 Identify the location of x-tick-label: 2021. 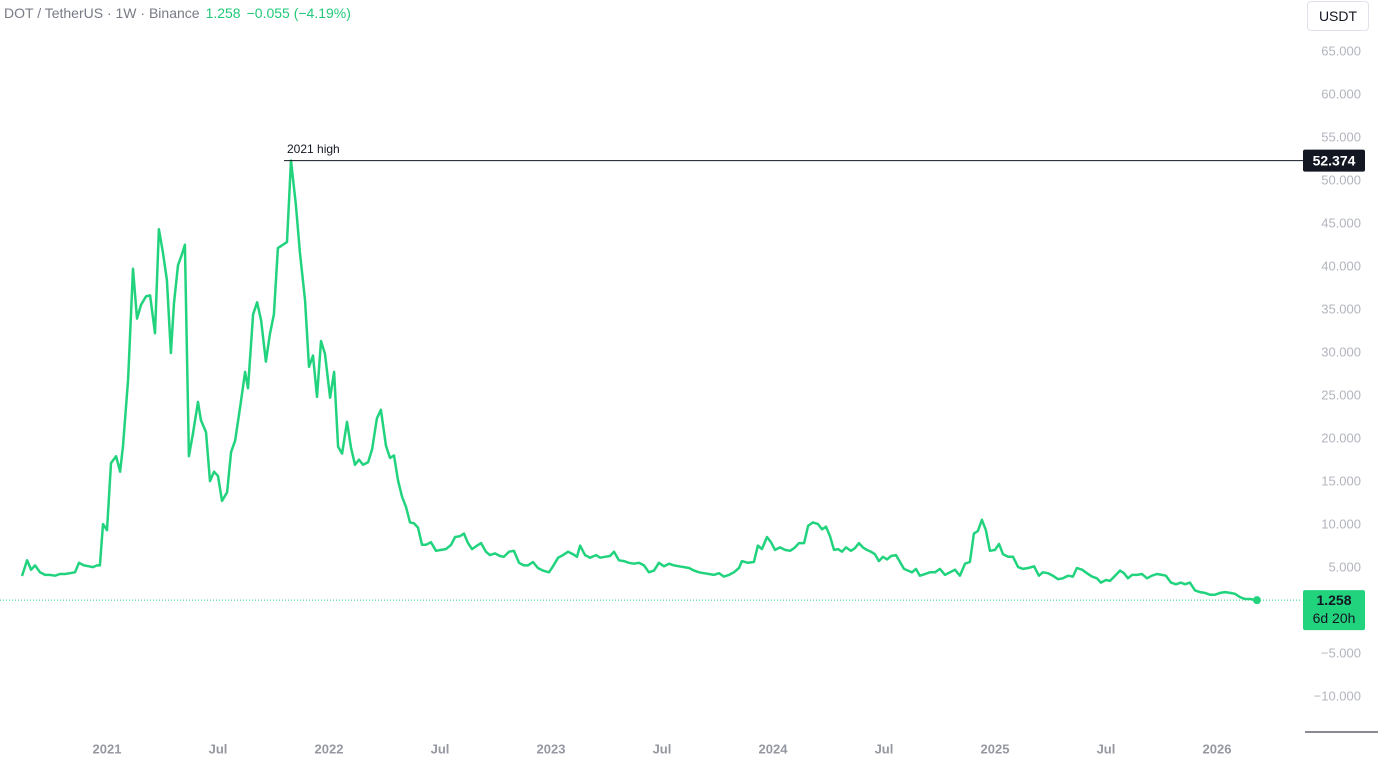
(107, 748).